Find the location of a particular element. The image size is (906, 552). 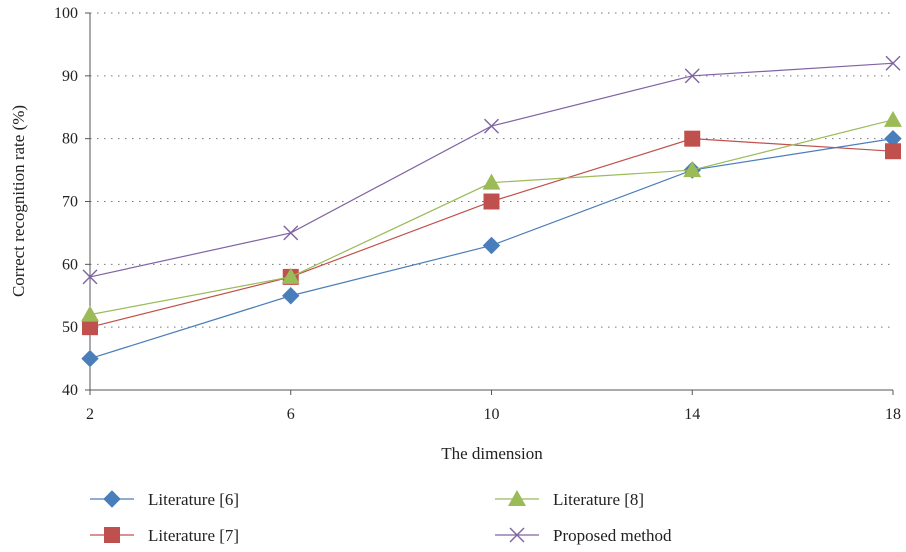

legend-item: Literature [8] is located at coordinates (569, 499).